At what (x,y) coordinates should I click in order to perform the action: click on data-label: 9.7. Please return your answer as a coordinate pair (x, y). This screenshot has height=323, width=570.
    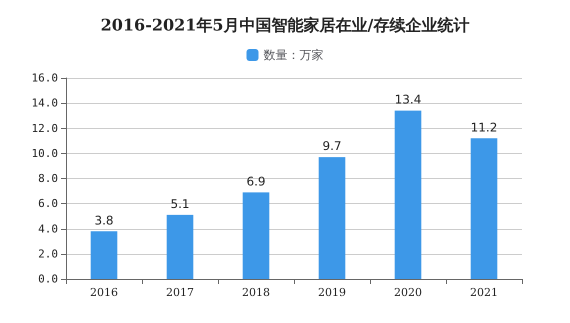
    Looking at the image, I should click on (332, 146).